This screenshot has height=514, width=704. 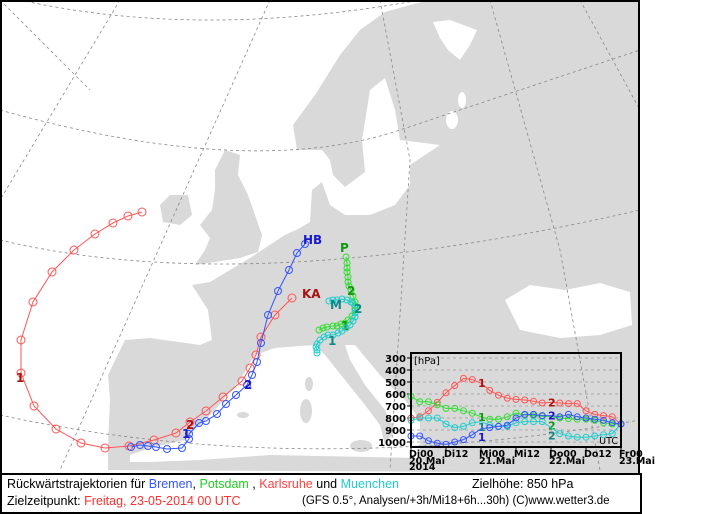 What do you see at coordinates (515, 410) in the screenshot?
I see `inset-series-line-potsdam` at bounding box center [515, 410].